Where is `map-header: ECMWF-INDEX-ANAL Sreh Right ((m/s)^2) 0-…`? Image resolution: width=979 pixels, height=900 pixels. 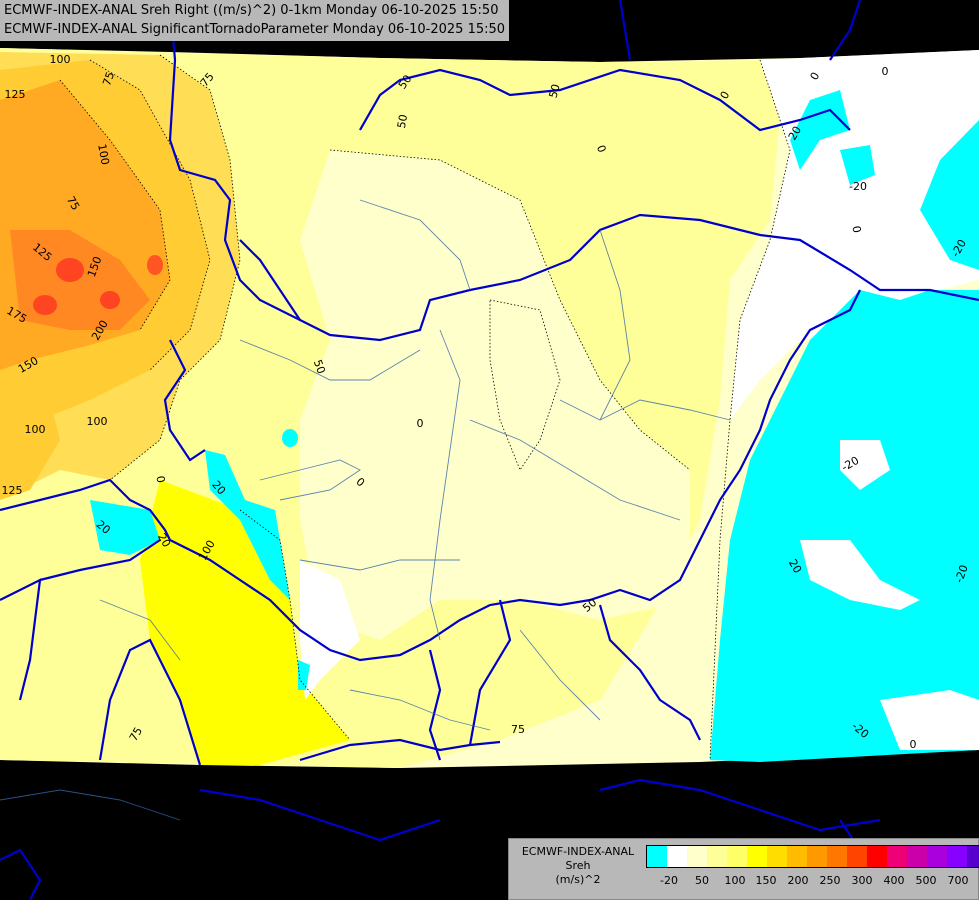
map-header: ECMWF-INDEX-ANAL Sreh Right ((m/s)^2) 0-… is located at coordinates (255, 20).